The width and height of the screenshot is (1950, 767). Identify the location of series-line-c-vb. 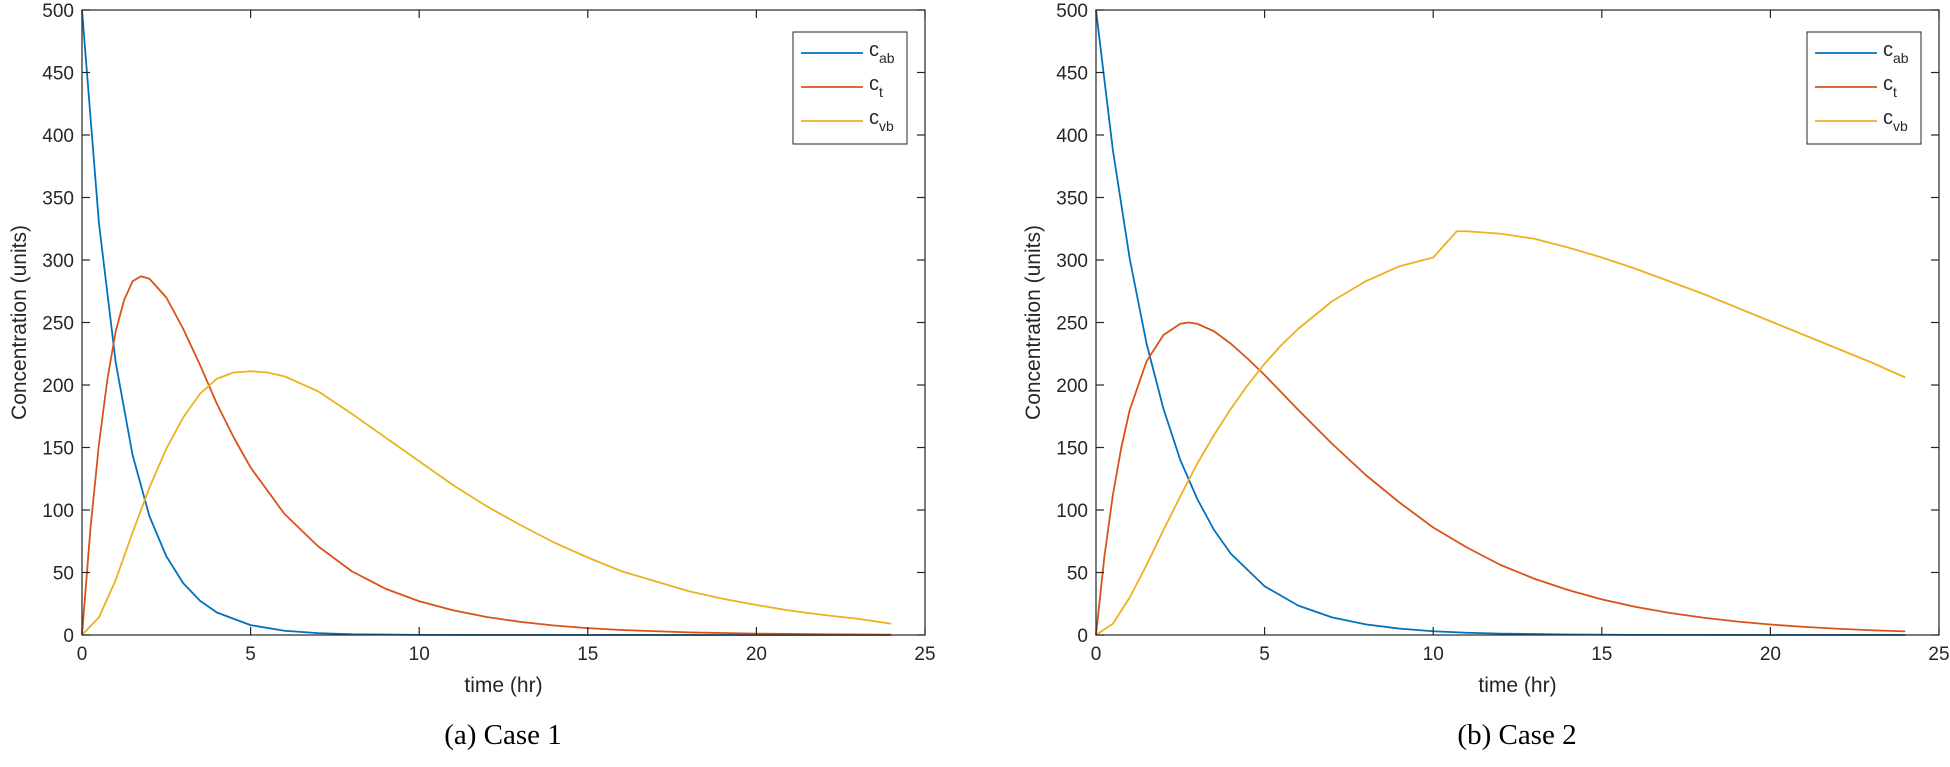
(486, 503).